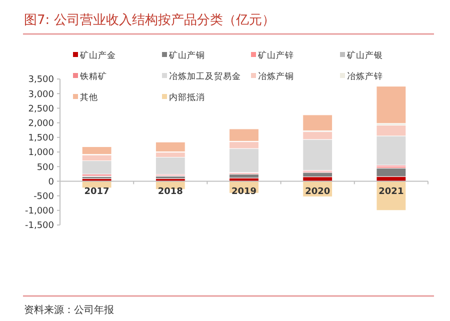 This screenshot has width=450, height=321. What do you see at coordinates (41, 109) in the screenshot?
I see `y-tick-label: 2,500` at bounding box center [41, 109].